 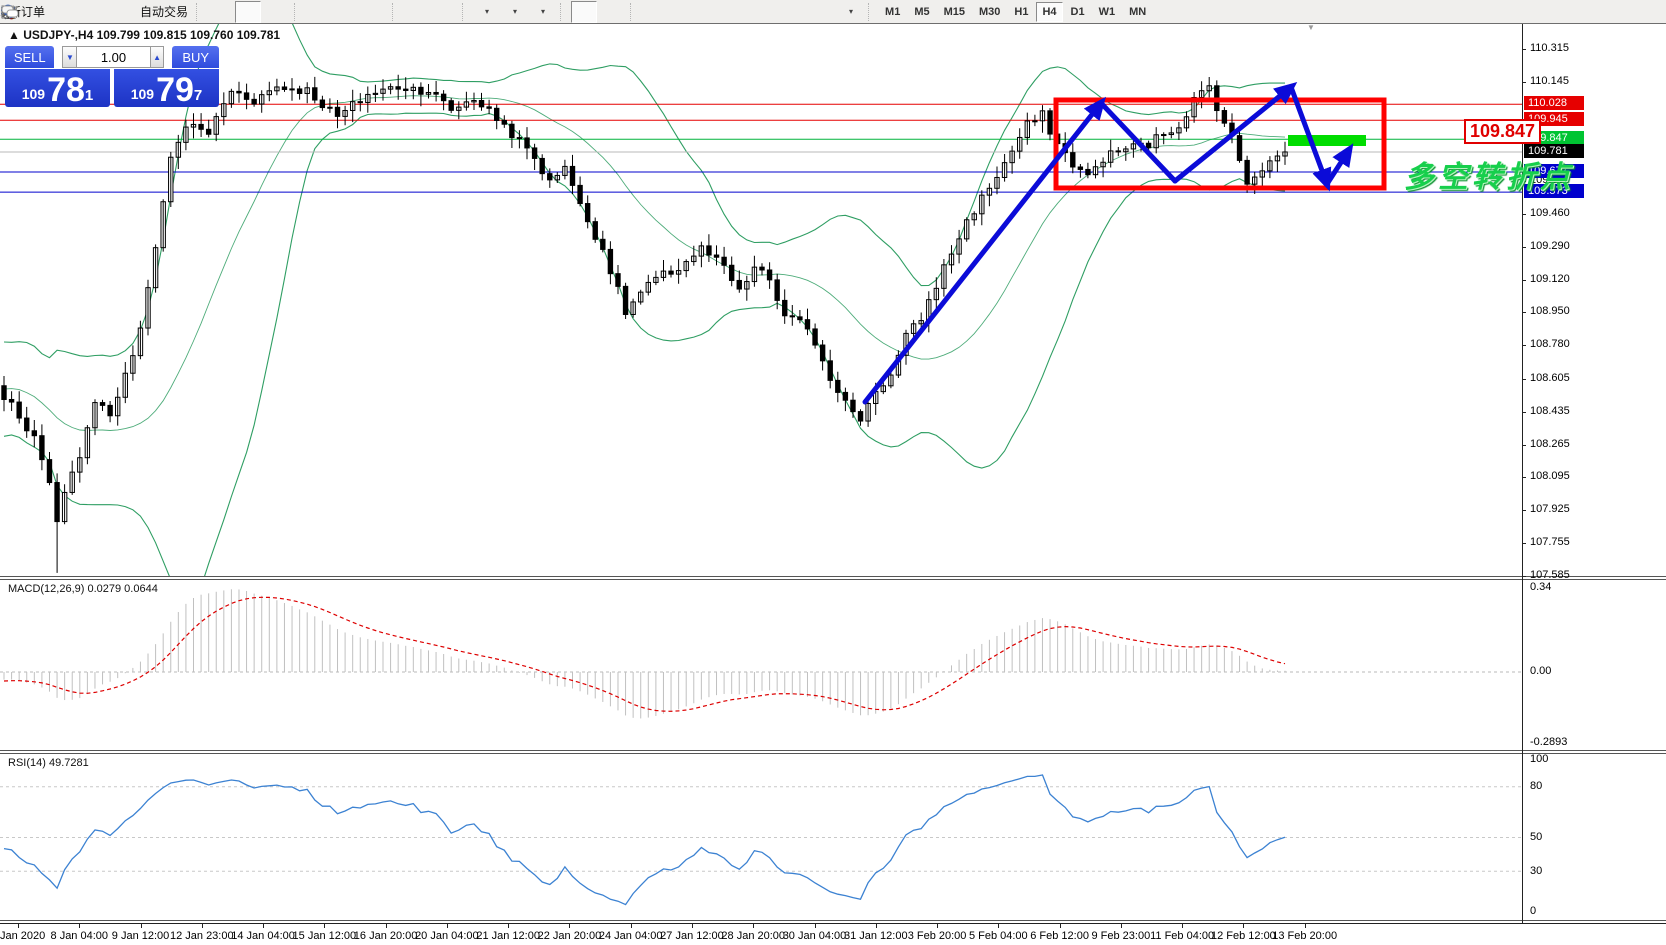 What do you see at coordinates (113, 57) in the screenshot?
I see `volume-input: 1.00` at bounding box center [113, 57].